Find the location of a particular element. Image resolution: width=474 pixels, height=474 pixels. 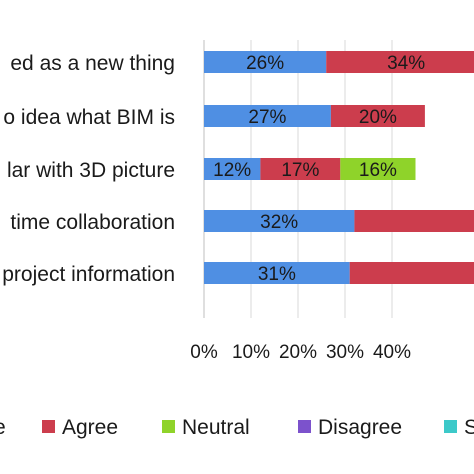

legend-label-2: Neutral is located at coordinates (216, 427).